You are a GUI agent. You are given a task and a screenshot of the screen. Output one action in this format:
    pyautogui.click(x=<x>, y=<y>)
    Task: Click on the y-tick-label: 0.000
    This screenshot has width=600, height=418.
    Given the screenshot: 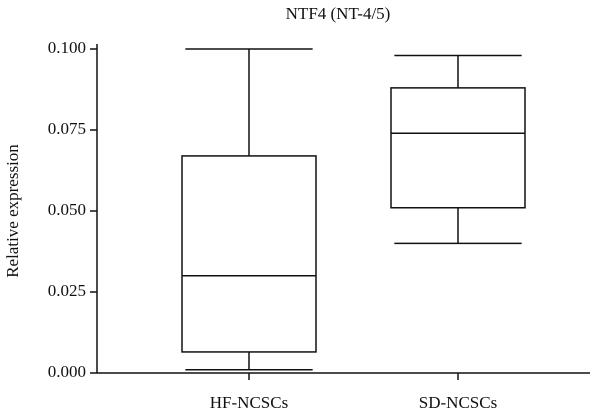 What is the action you would take?
    pyautogui.click(x=67, y=371)
    